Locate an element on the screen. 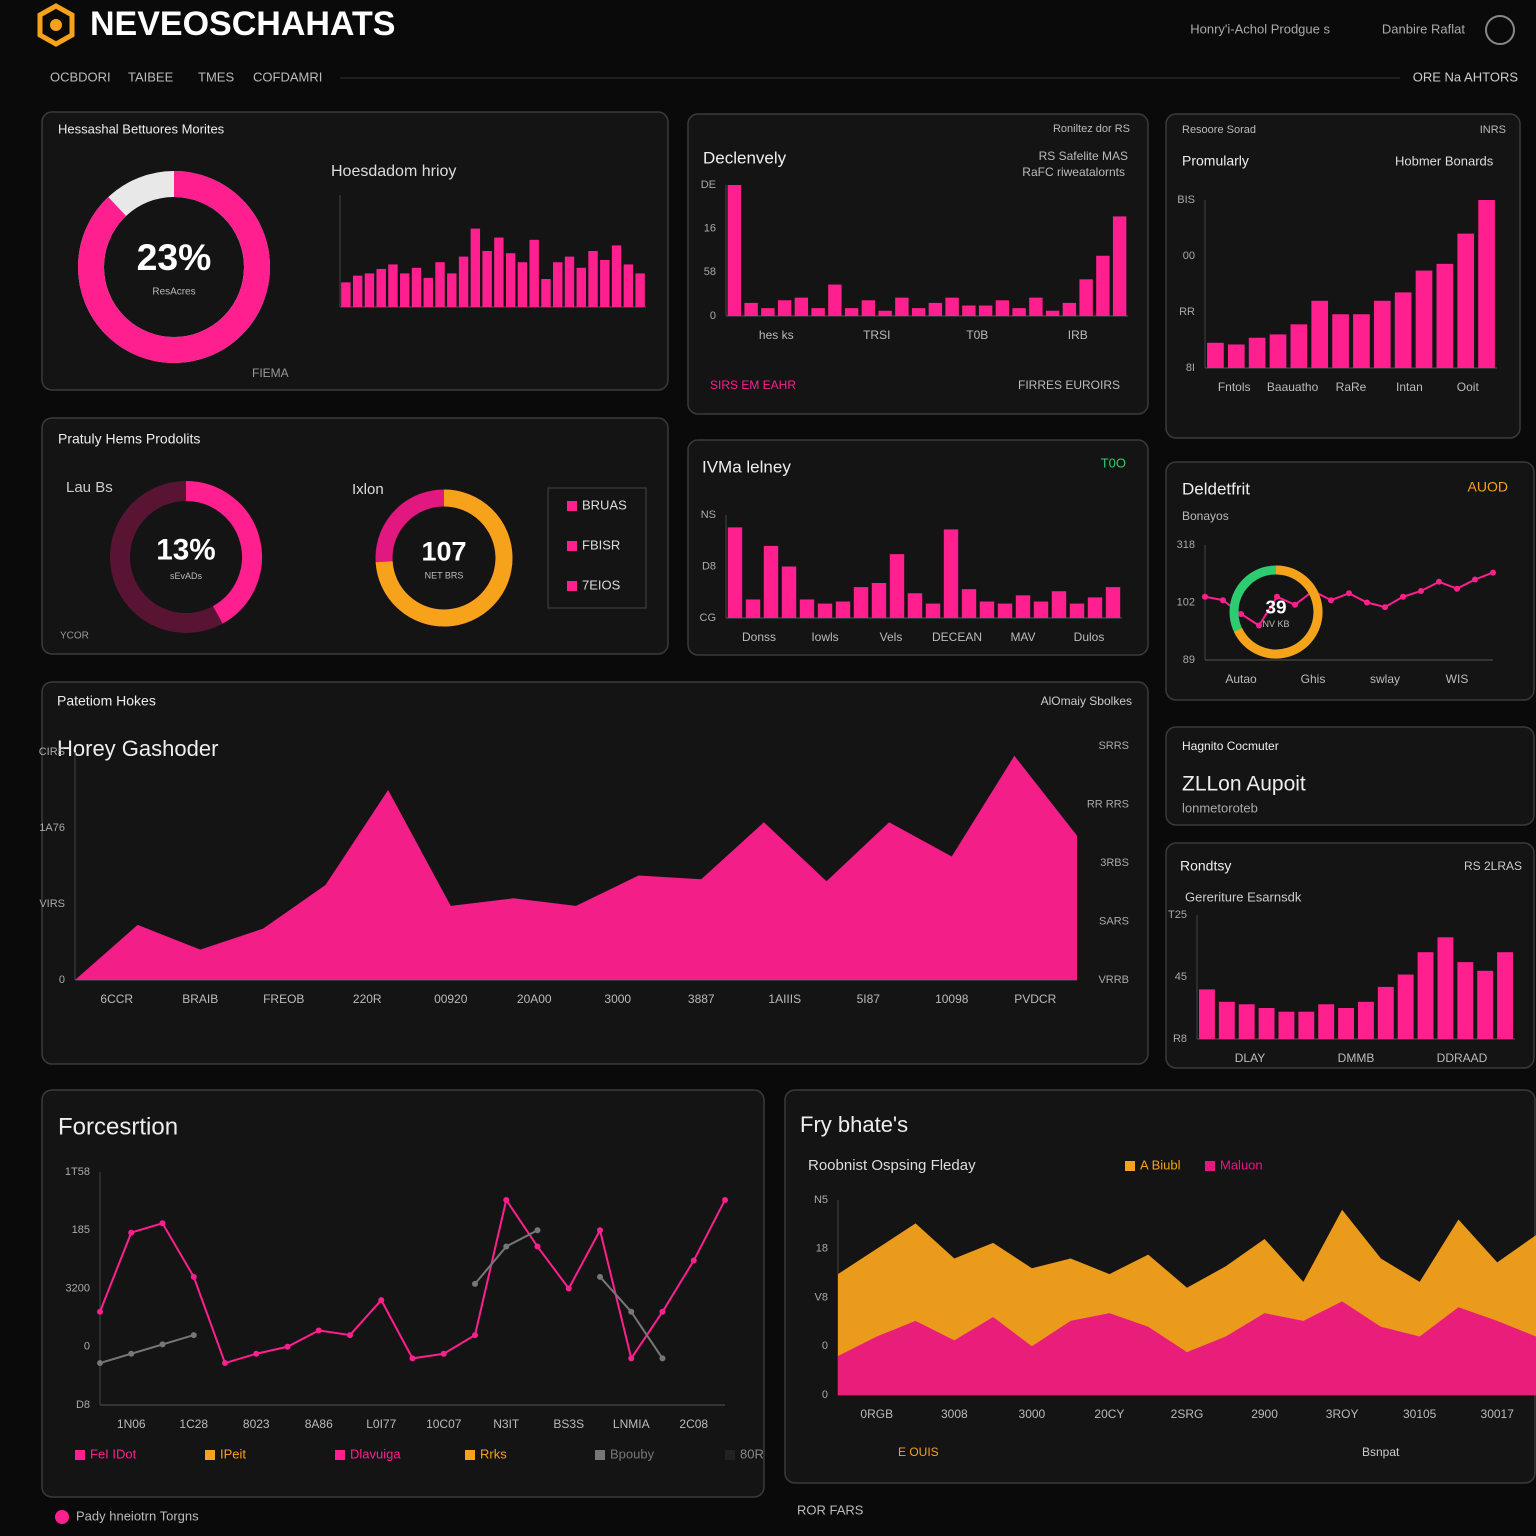 This screenshot has height=1536, width=1536. header-link: Danbire Raflat is located at coordinates (1423, 28).